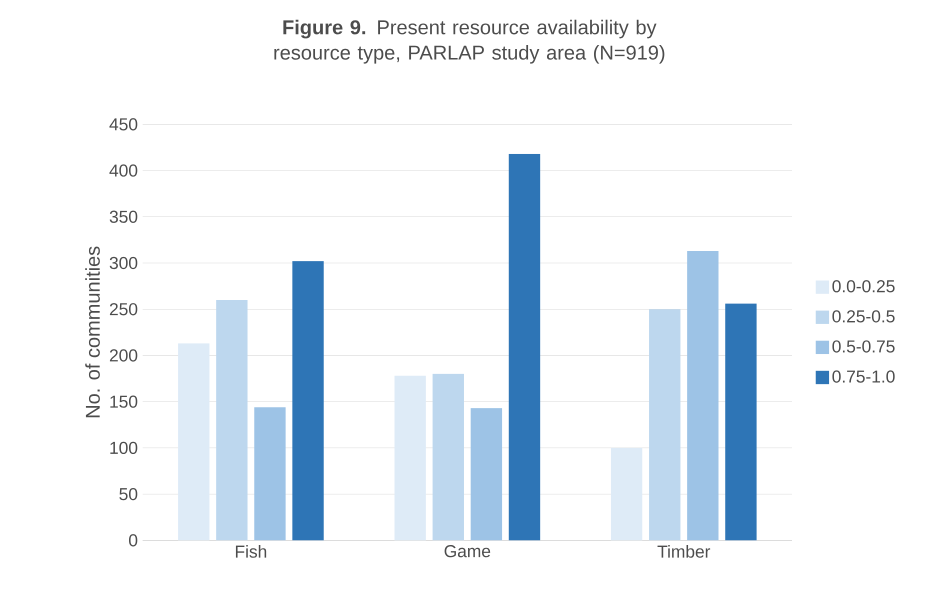 Image resolution: width=950 pixels, height=599 pixels. I want to click on x-tick-label: Timber, so click(684, 551).